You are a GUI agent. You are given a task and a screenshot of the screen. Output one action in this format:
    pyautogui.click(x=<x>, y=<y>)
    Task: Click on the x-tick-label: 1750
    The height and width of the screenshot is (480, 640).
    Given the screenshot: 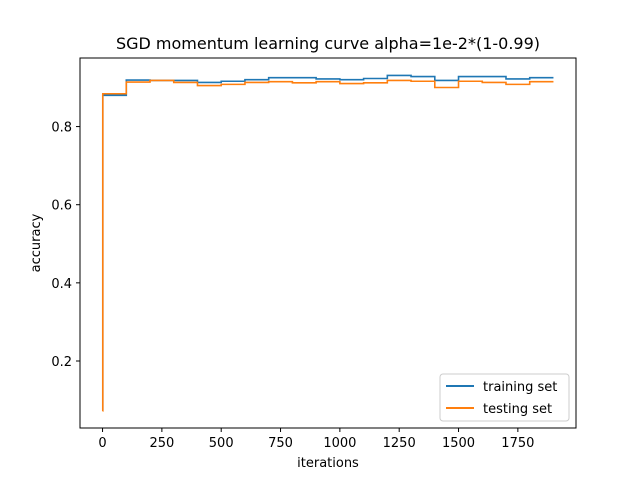 What is the action you would take?
    pyautogui.click(x=517, y=443)
    